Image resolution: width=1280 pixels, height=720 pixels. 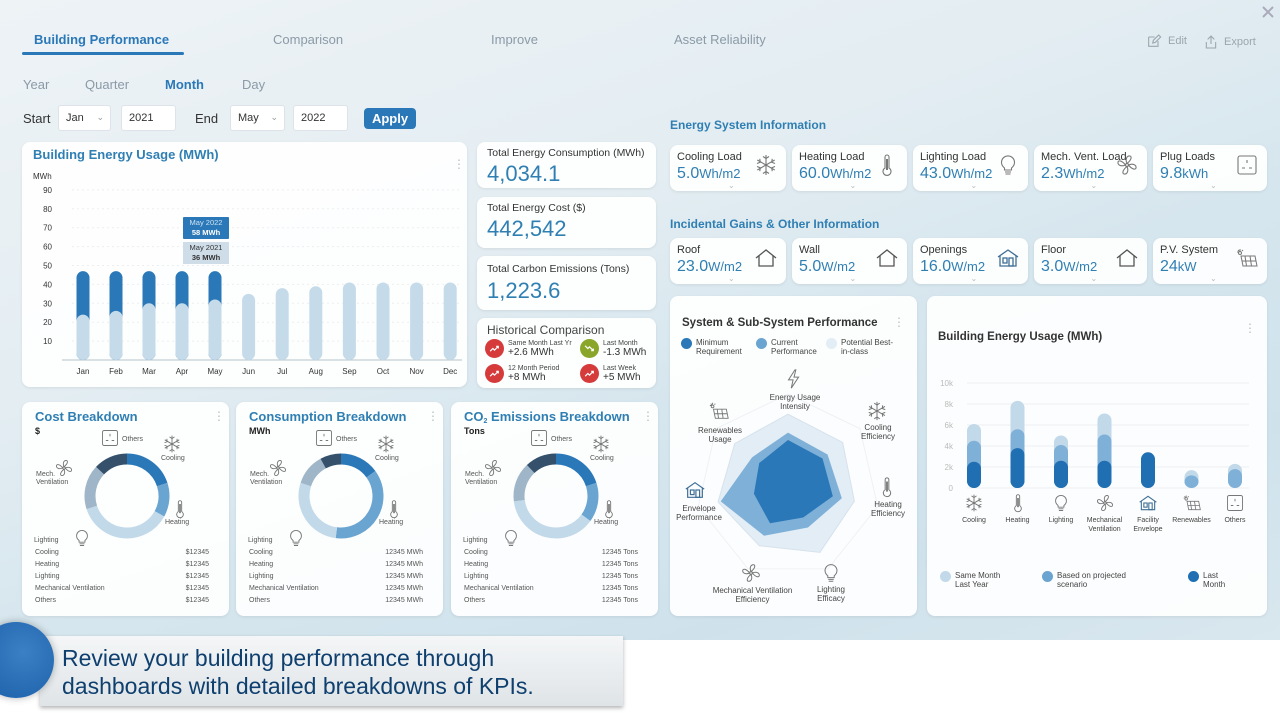 What do you see at coordinates (949, 404) in the screenshot?
I see `y-tick-label: 8k` at bounding box center [949, 404].